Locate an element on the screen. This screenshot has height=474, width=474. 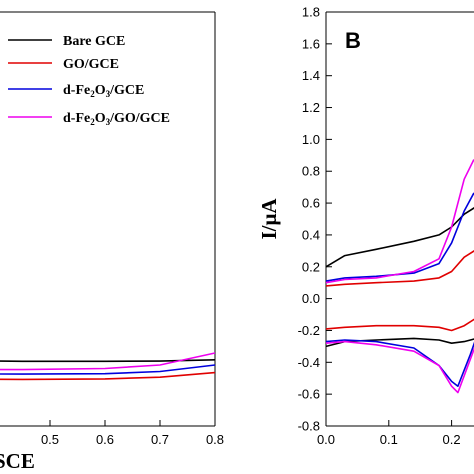
panel-b-y-axis-label: I/μA is located at coordinates (269, 219).